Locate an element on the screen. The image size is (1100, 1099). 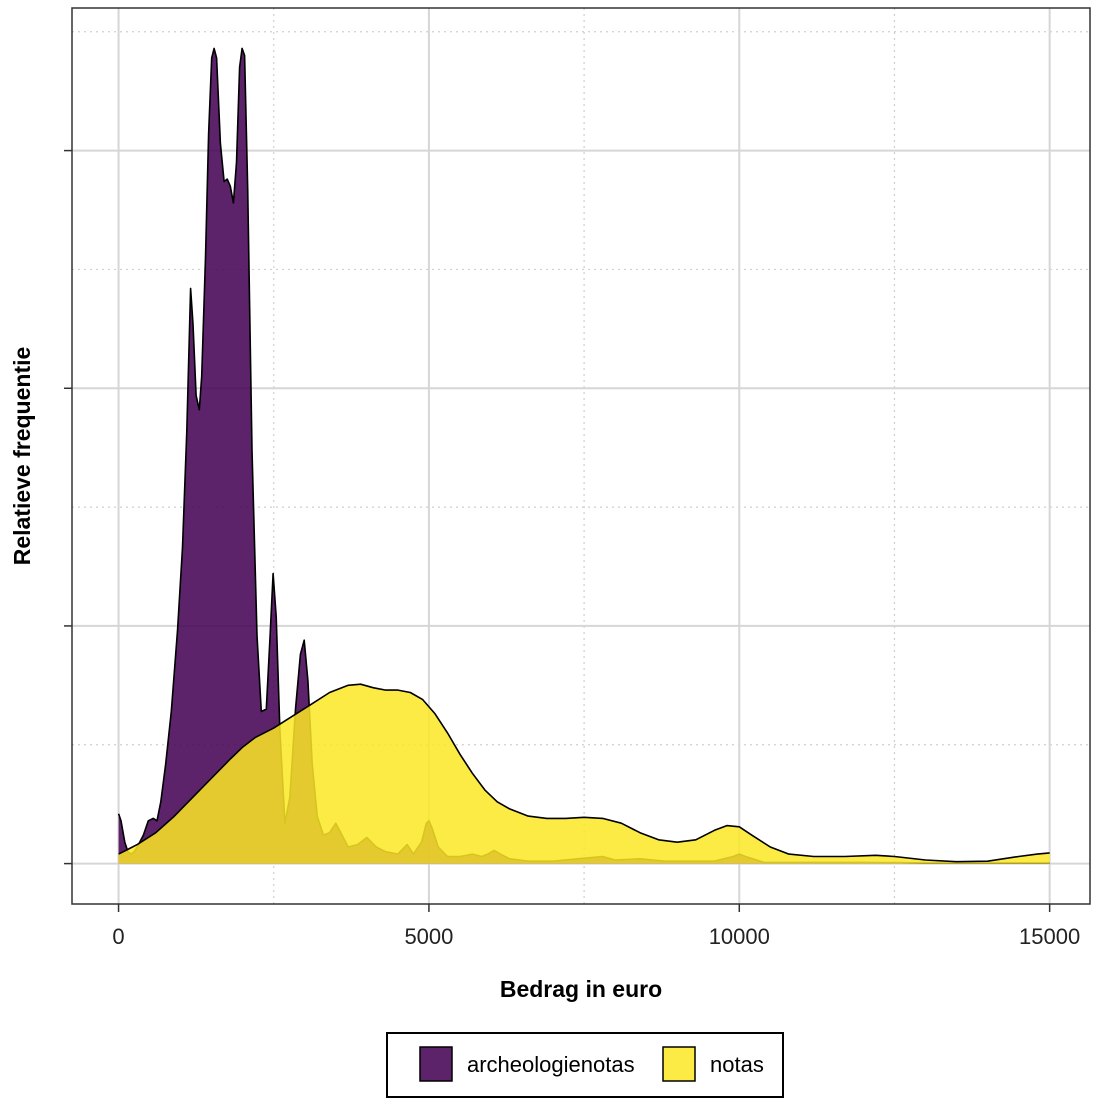
x-tick-label: 0 is located at coordinates (118, 936).